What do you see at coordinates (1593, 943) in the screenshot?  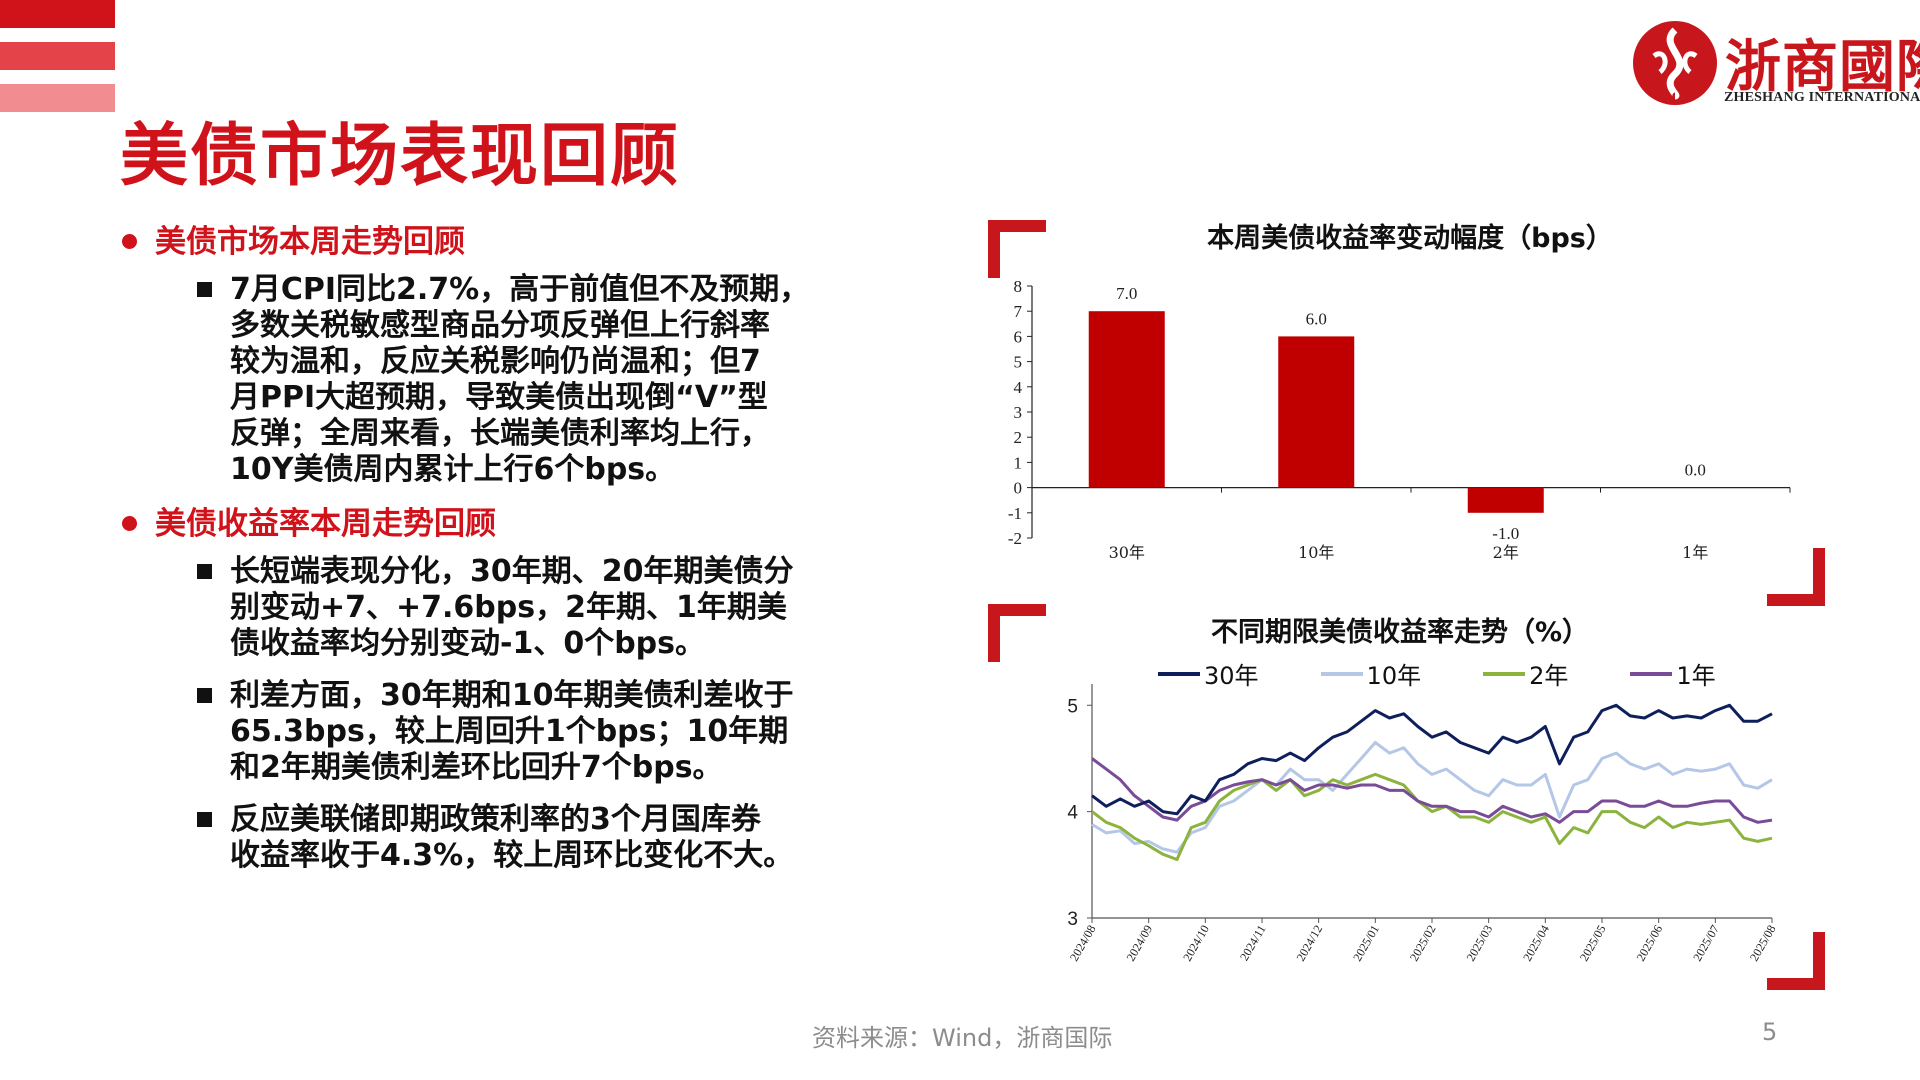 I see `x-tick-label: 2025/05` at bounding box center [1593, 943].